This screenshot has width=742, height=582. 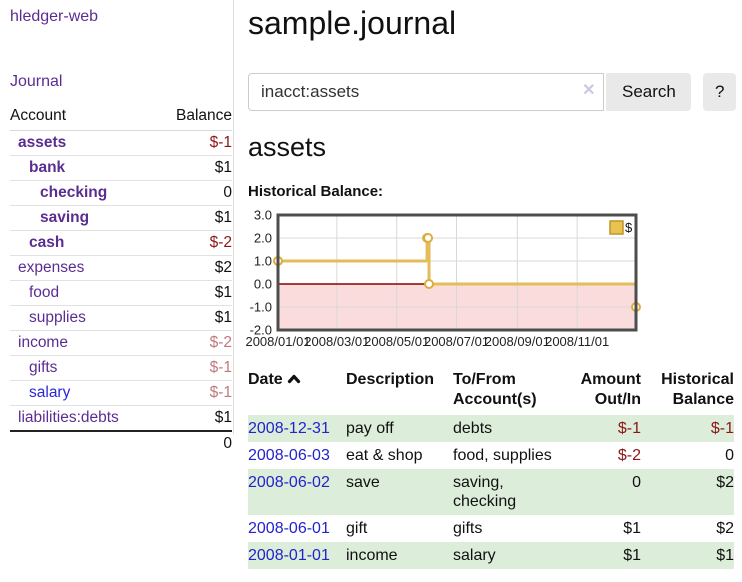 What do you see at coordinates (65, 217) in the screenshot?
I see `account-link: saving` at bounding box center [65, 217].